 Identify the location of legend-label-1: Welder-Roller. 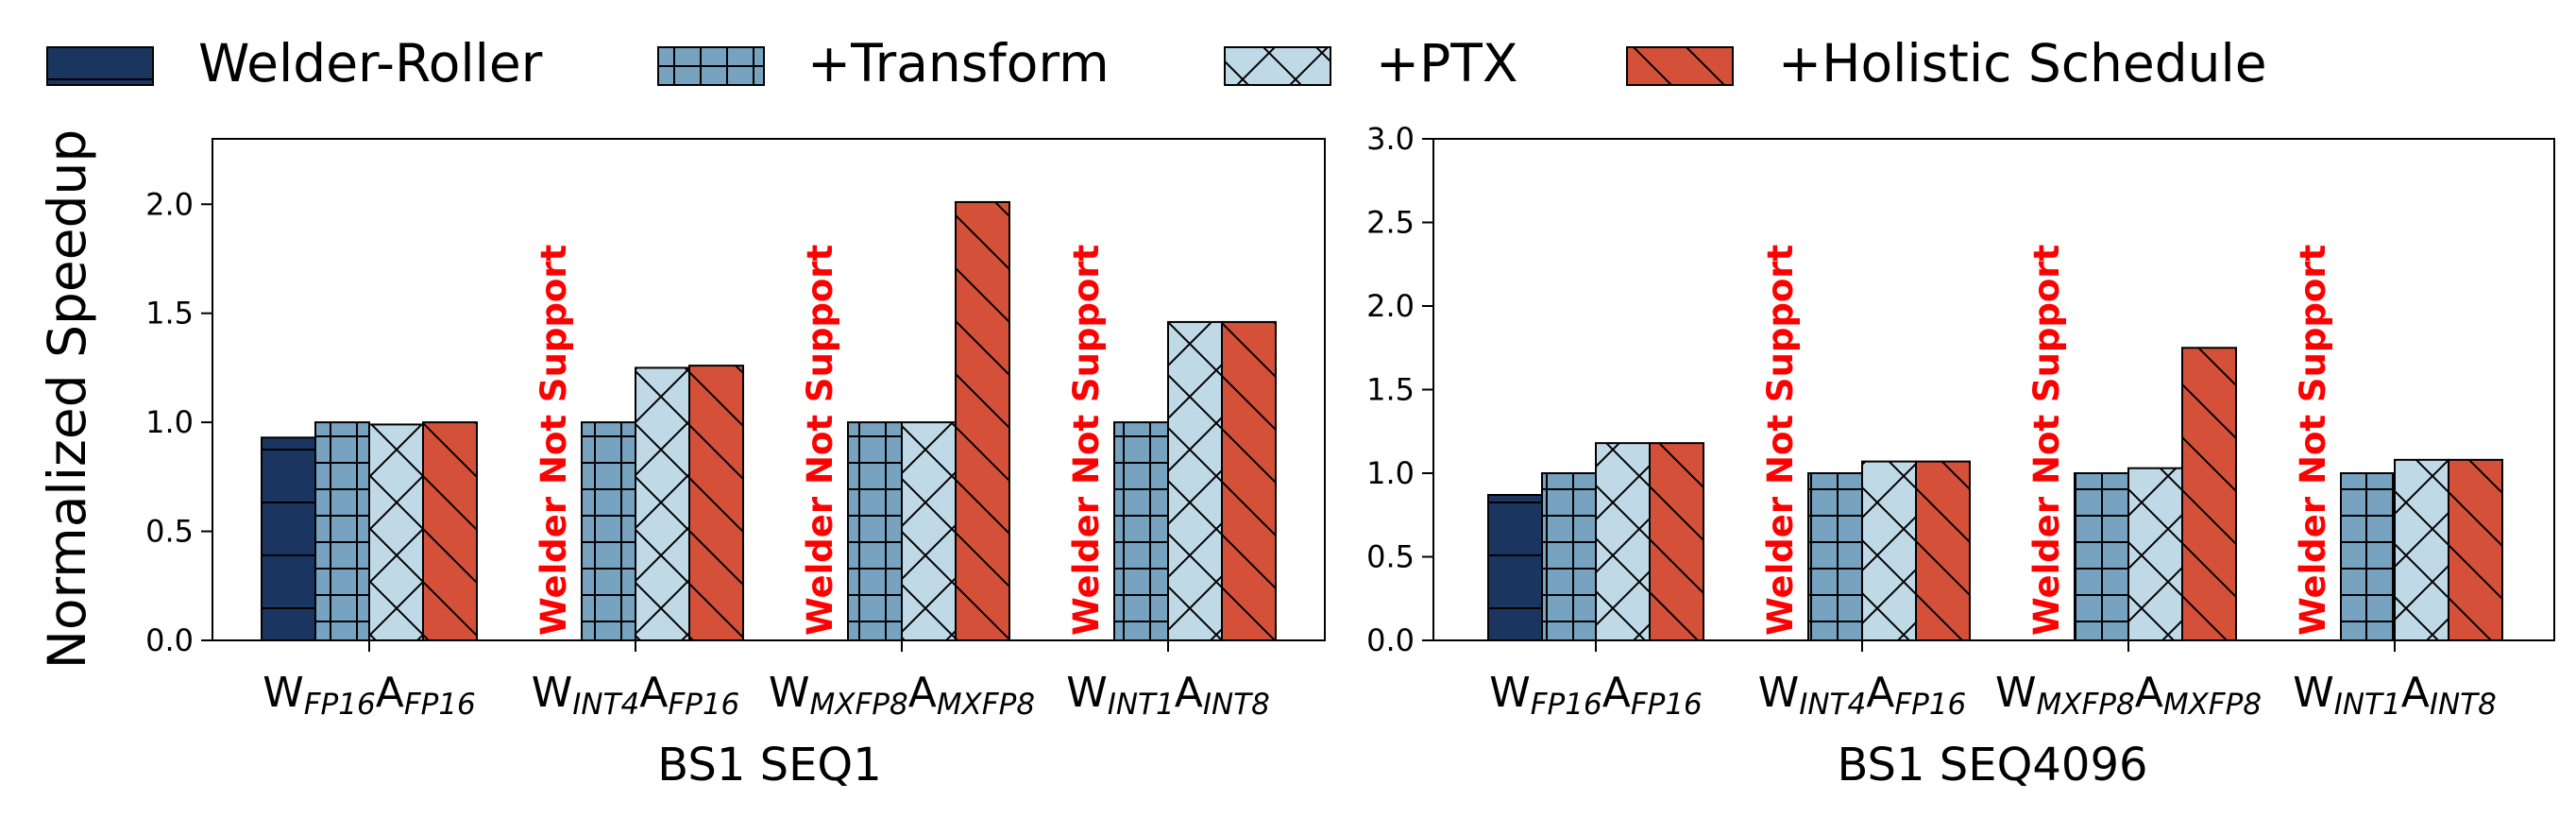
(370, 63).